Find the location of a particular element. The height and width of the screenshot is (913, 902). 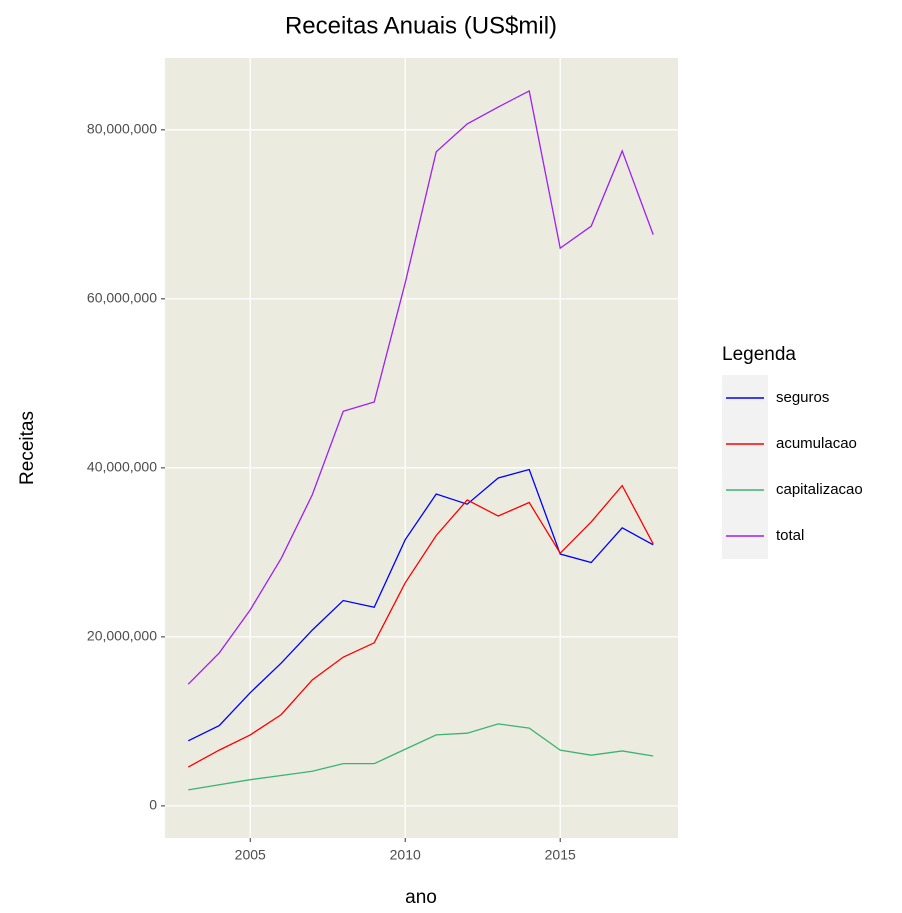

legend-label: capitalizacao is located at coordinates (819, 489).